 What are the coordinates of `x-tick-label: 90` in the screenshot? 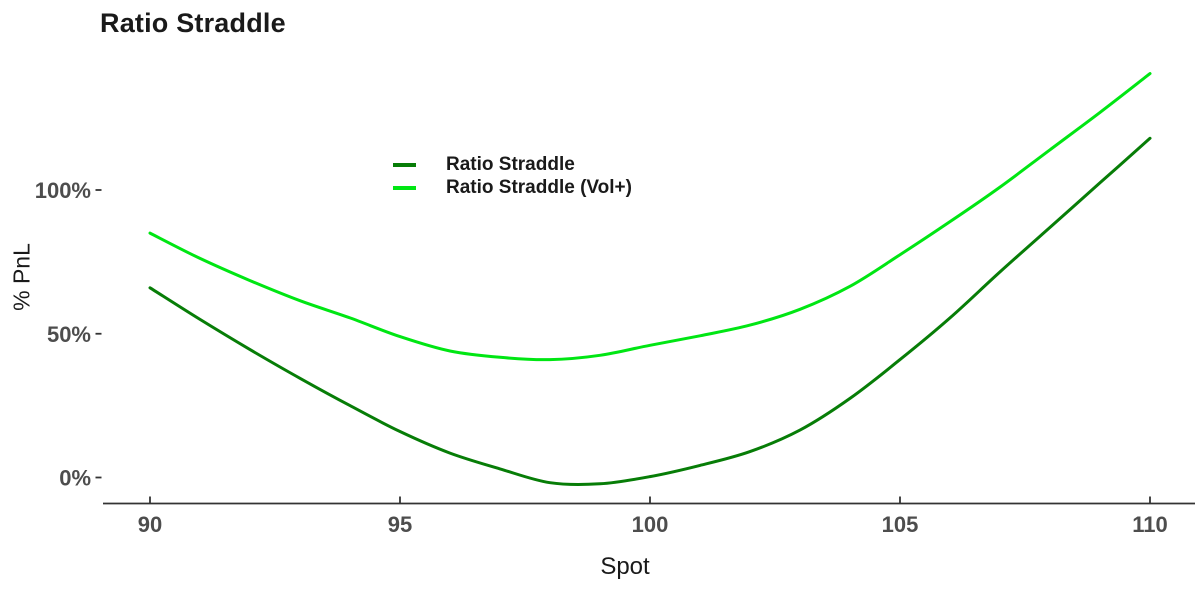 It's located at (150, 524).